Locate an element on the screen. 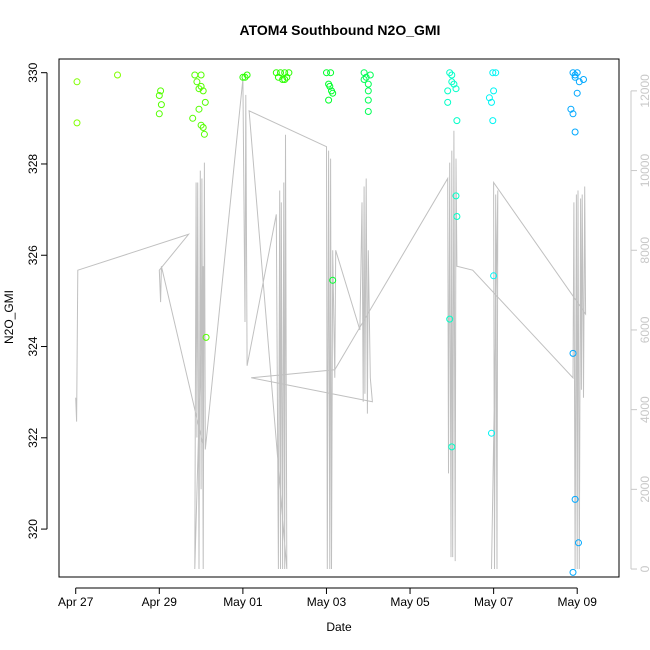 This screenshot has height=650, width=650. y-tick-label: 328 is located at coordinates (33, 164).